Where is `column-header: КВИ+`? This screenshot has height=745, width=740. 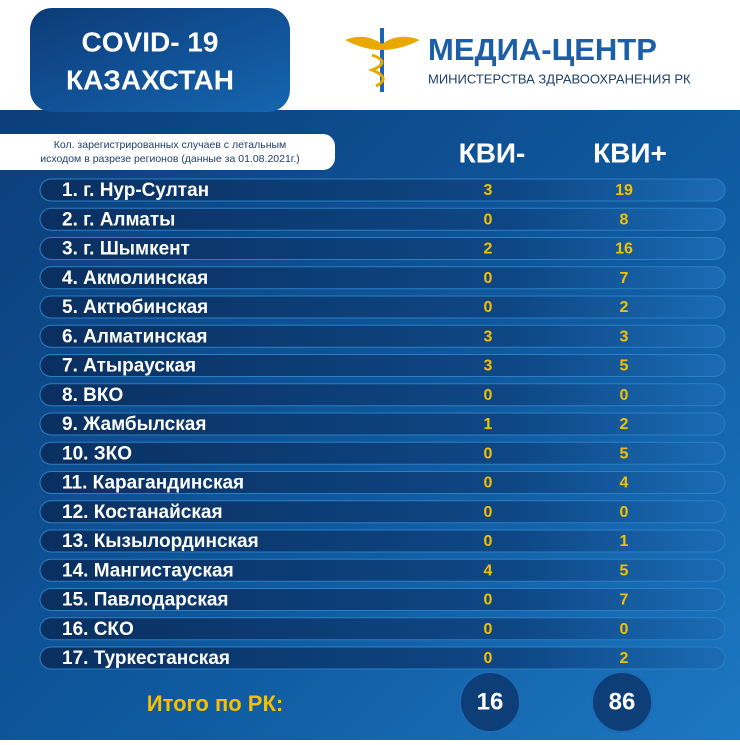 column-header: КВИ+ is located at coordinates (630, 152).